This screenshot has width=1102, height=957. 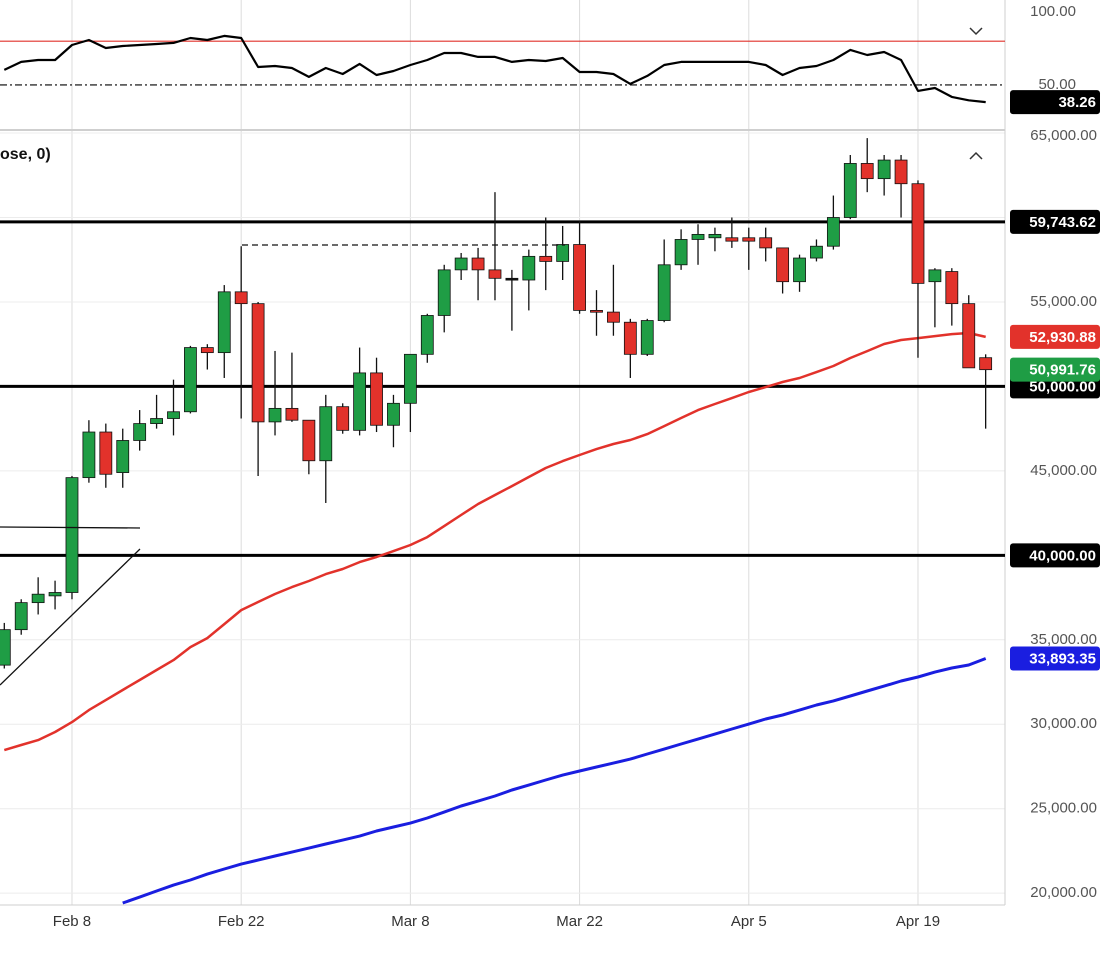 What do you see at coordinates (579, 921) in the screenshot?
I see `x-tick-label: Mar 22` at bounding box center [579, 921].